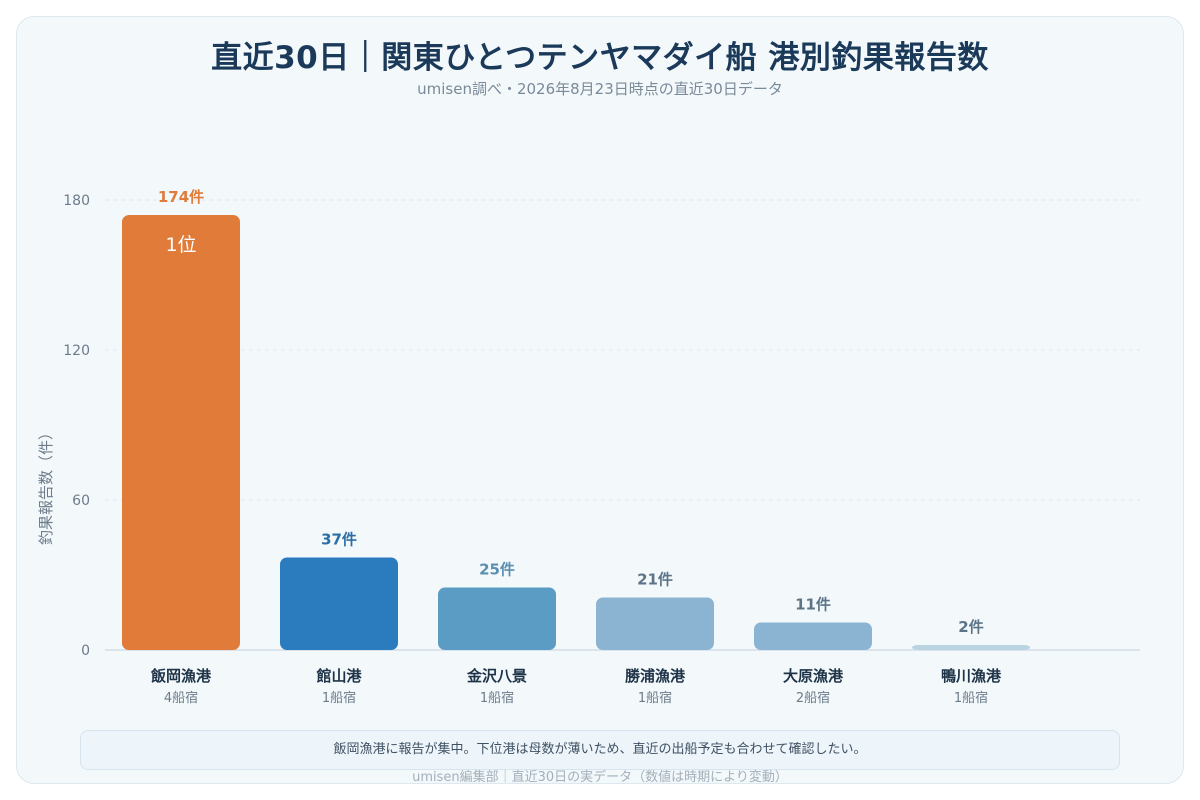 The image size is (1200, 800). What do you see at coordinates (600, 89) in the screenshot?
I see `chart-subtitle: umisen調べ・2026年8月23日時点の直近30日データ` at bounding box center [600, 89].